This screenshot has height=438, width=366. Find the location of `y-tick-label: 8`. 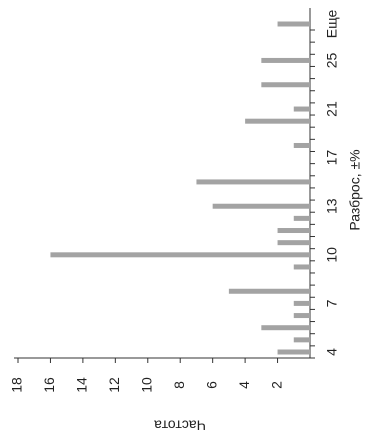

y-tick-label: 8 is located at coordinates (179, 385).